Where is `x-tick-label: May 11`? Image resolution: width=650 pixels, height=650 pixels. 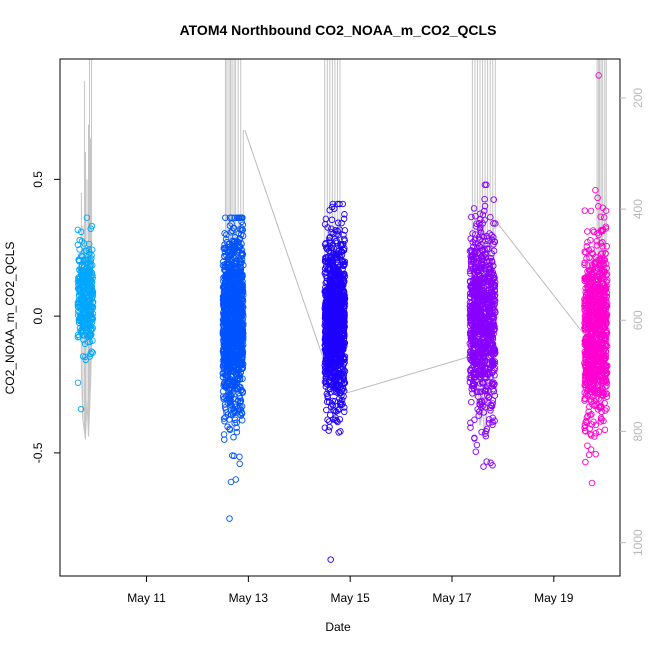 x-tick-label: May 11 is located at coordinates (146, 598).